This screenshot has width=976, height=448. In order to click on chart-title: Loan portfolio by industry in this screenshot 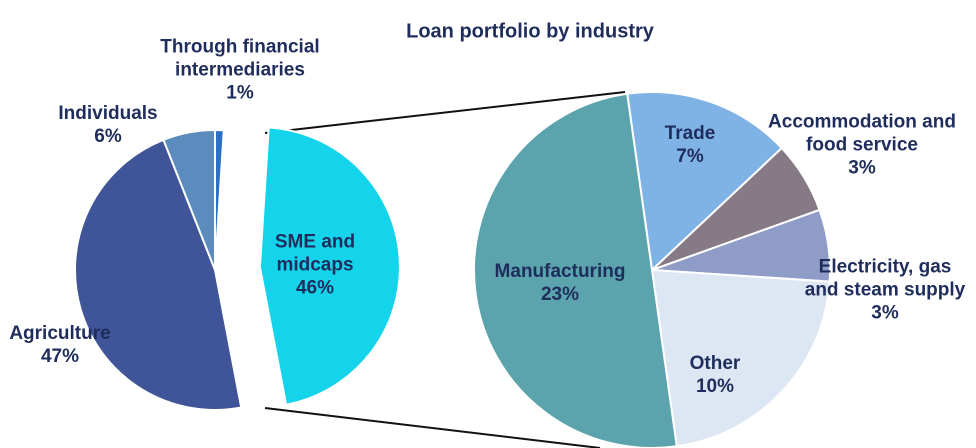, I will do `click(530, 31)`.